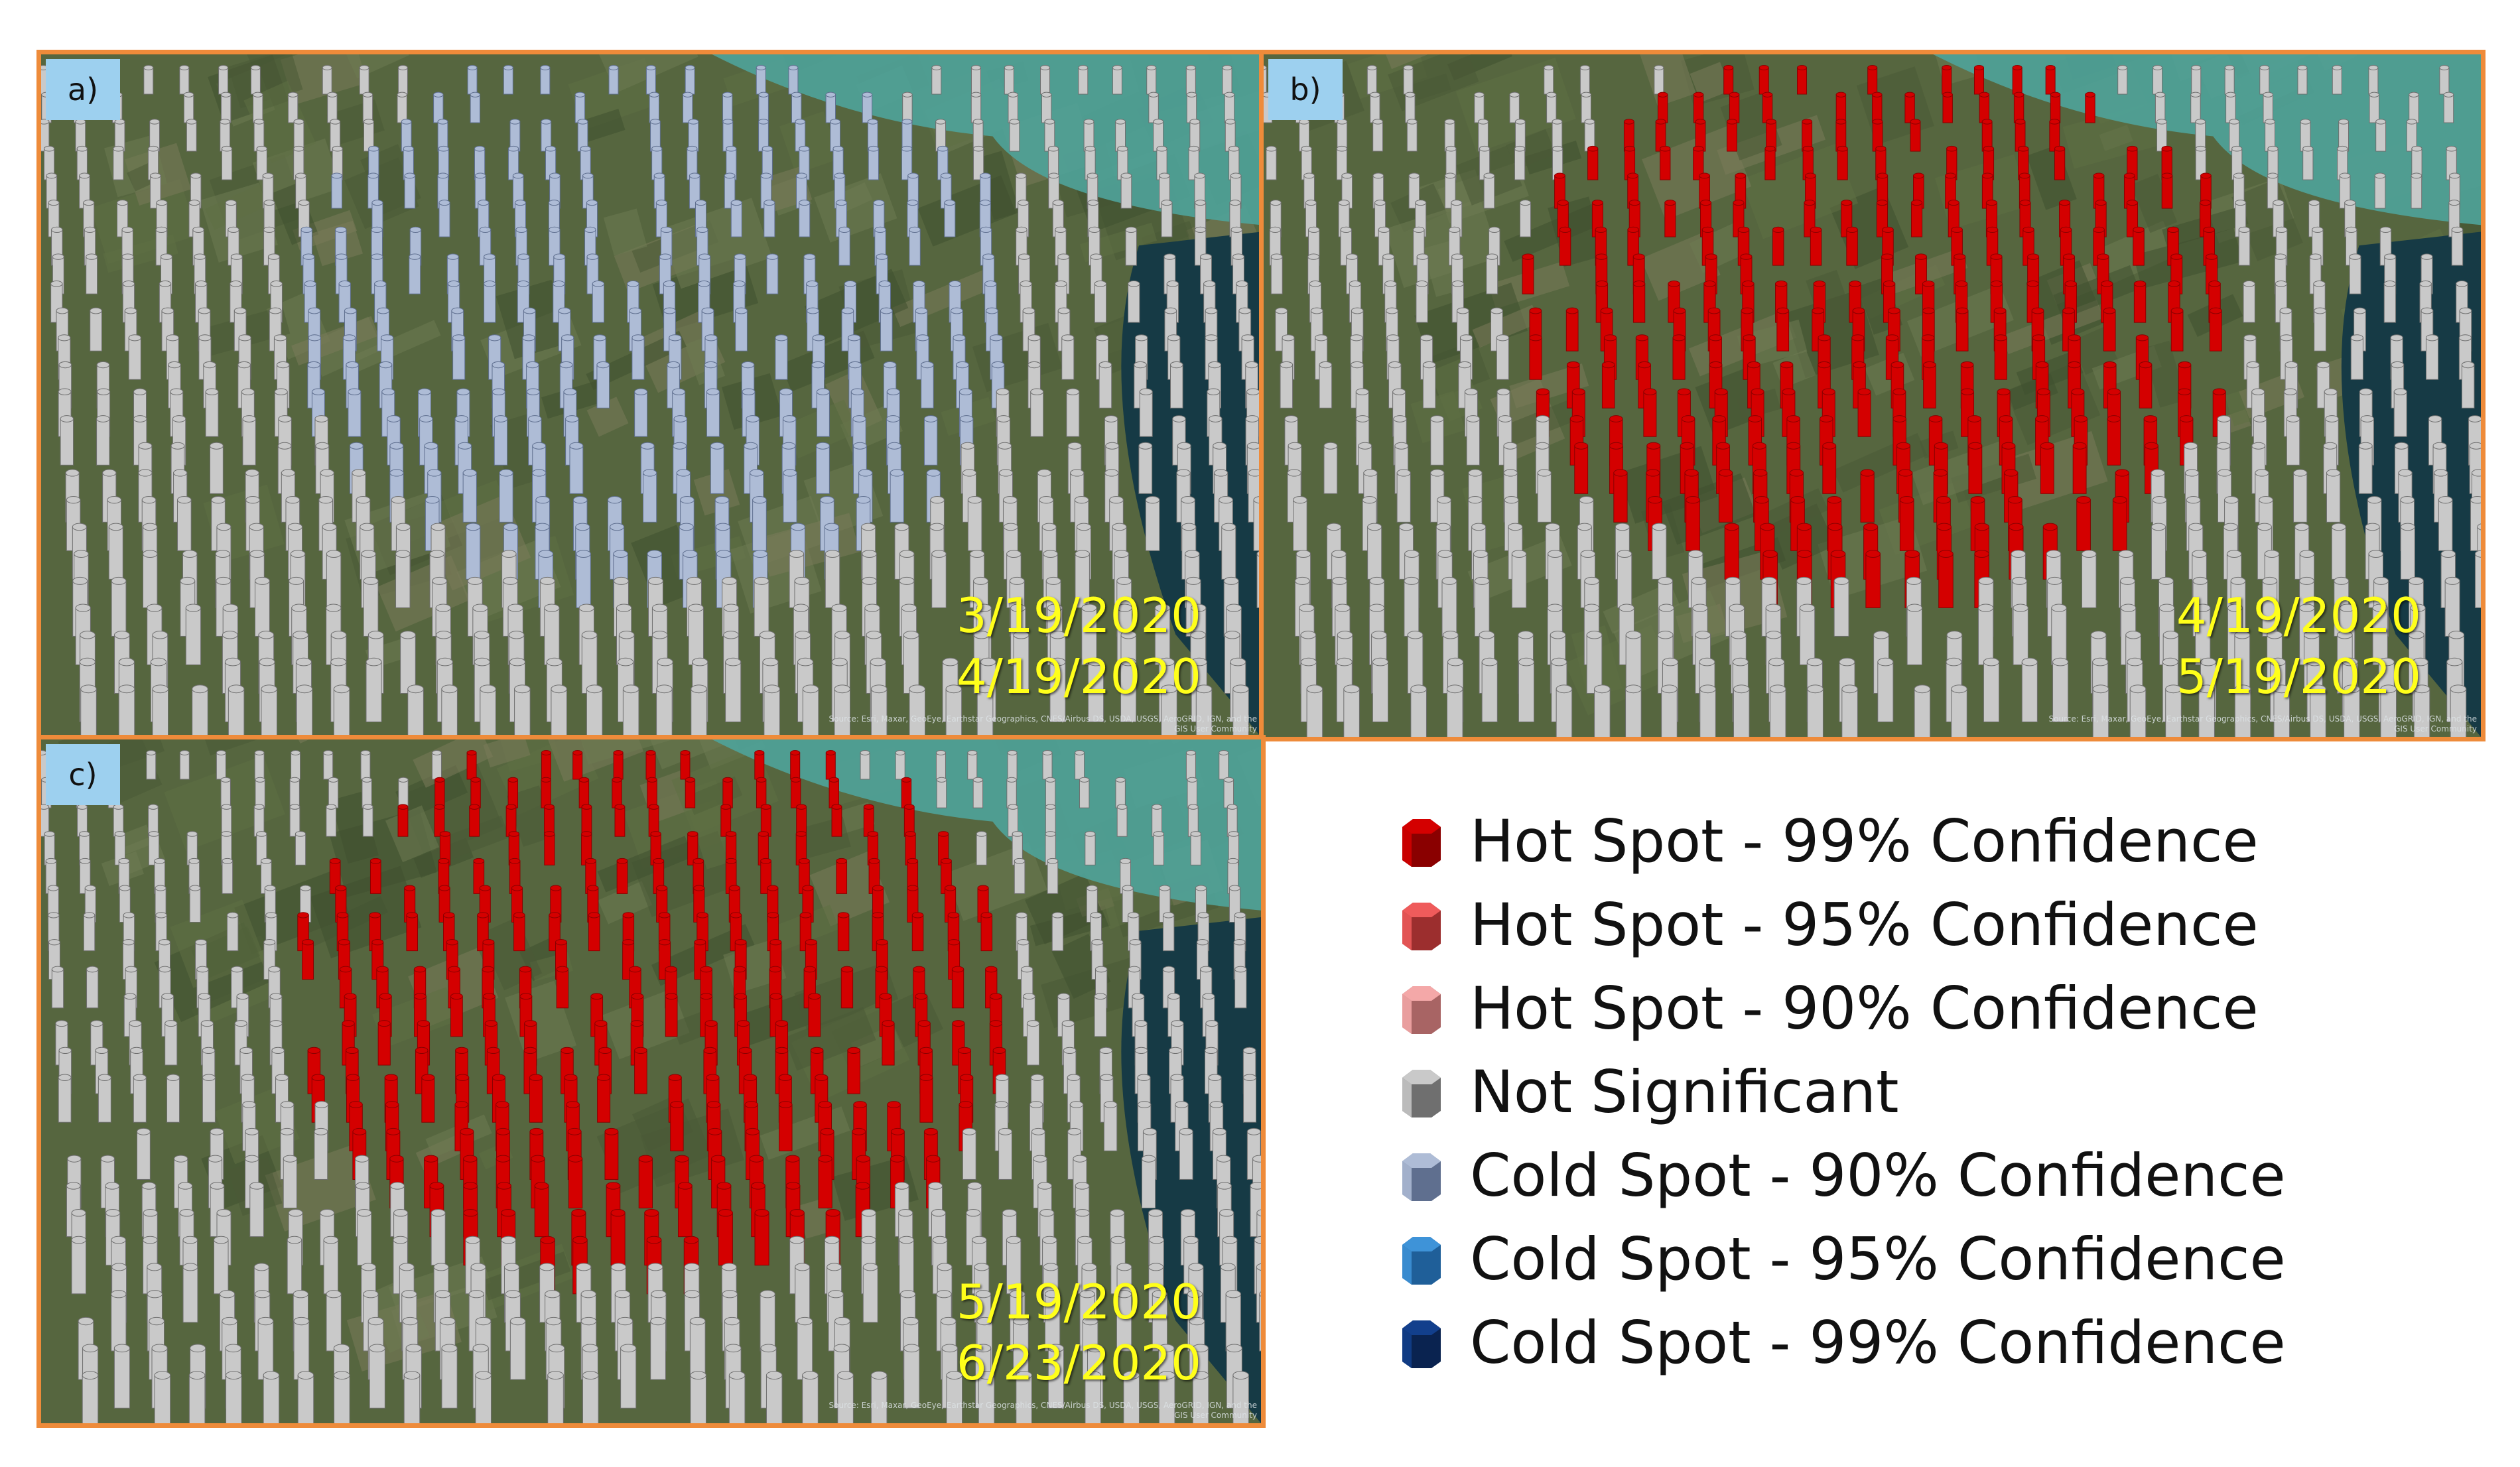  What do you see at coordinates (1911, 1342) in the screenshot?
I see `legend-item-cold-99: Cold Spot - 99% Confidence` at bounding box center [1911, 1342].